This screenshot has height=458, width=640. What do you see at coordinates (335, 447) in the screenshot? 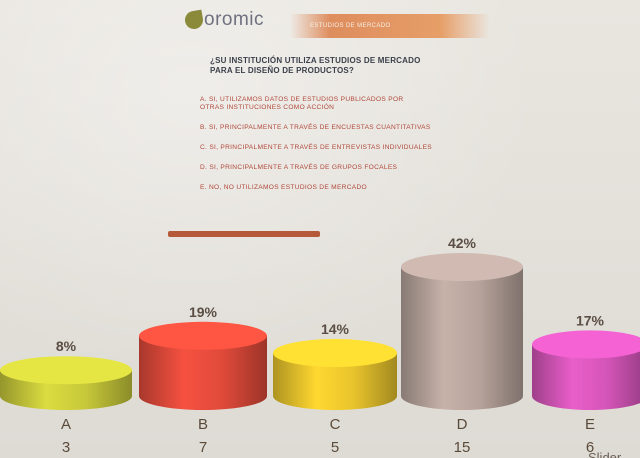
I see `count-label: 5` at bounding box center [335, 447].